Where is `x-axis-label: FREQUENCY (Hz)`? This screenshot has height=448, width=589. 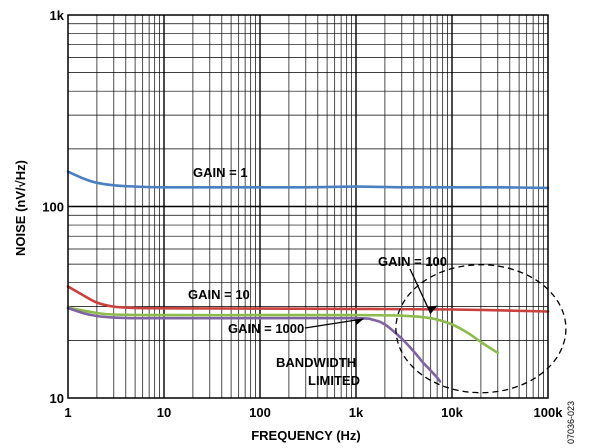 x-axis-label: FREQUENCY (Hz) is located at coordinates (306, 435).